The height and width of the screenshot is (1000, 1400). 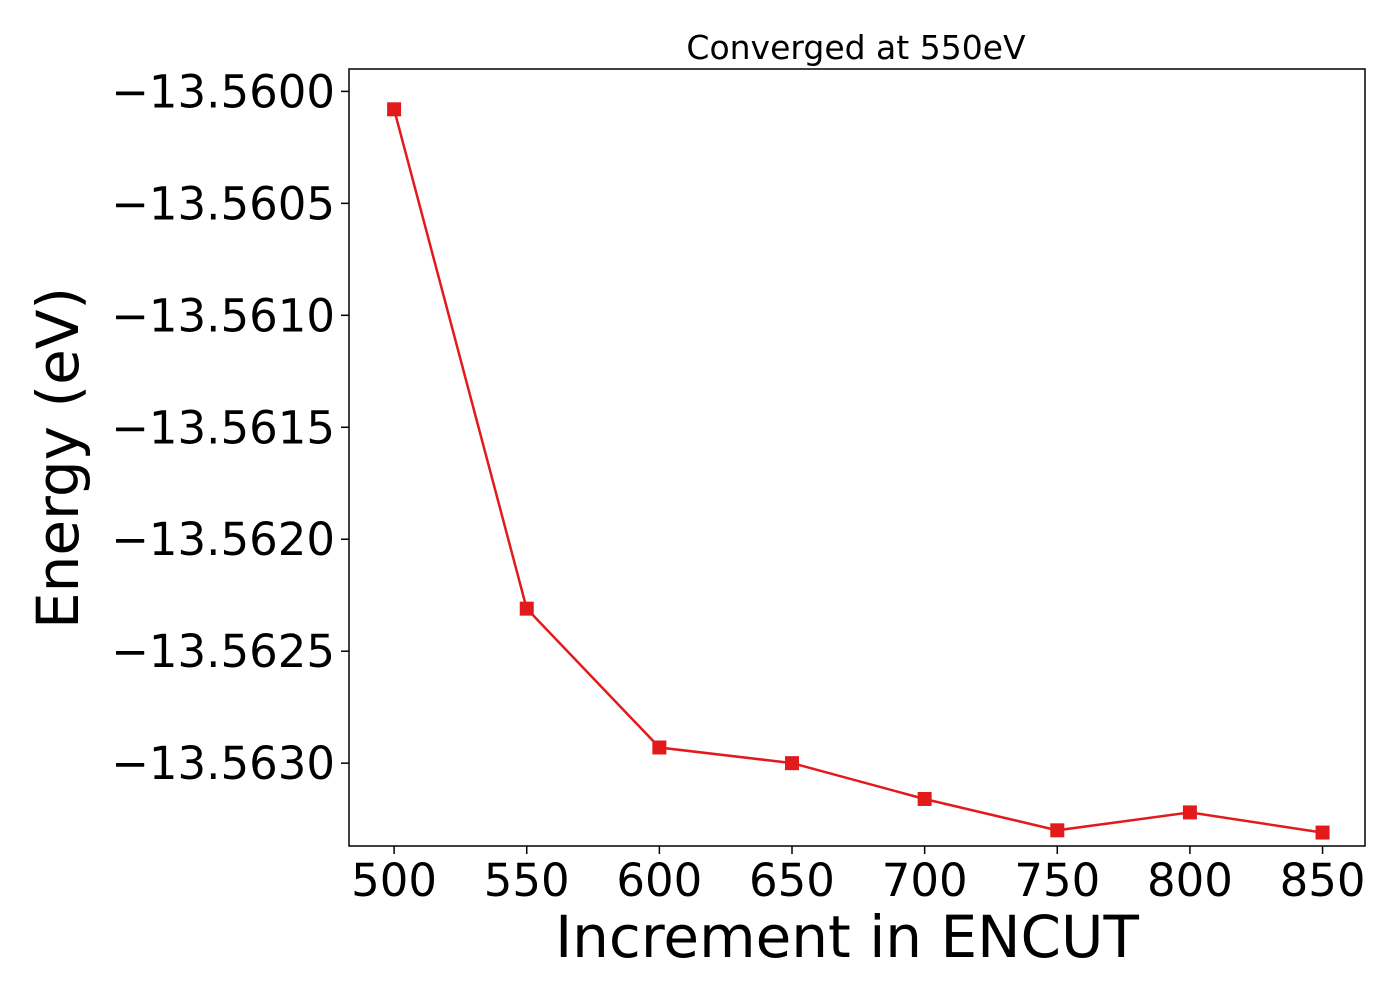 I want to click on x-tick-label: 650, so click(x=792, y=880).